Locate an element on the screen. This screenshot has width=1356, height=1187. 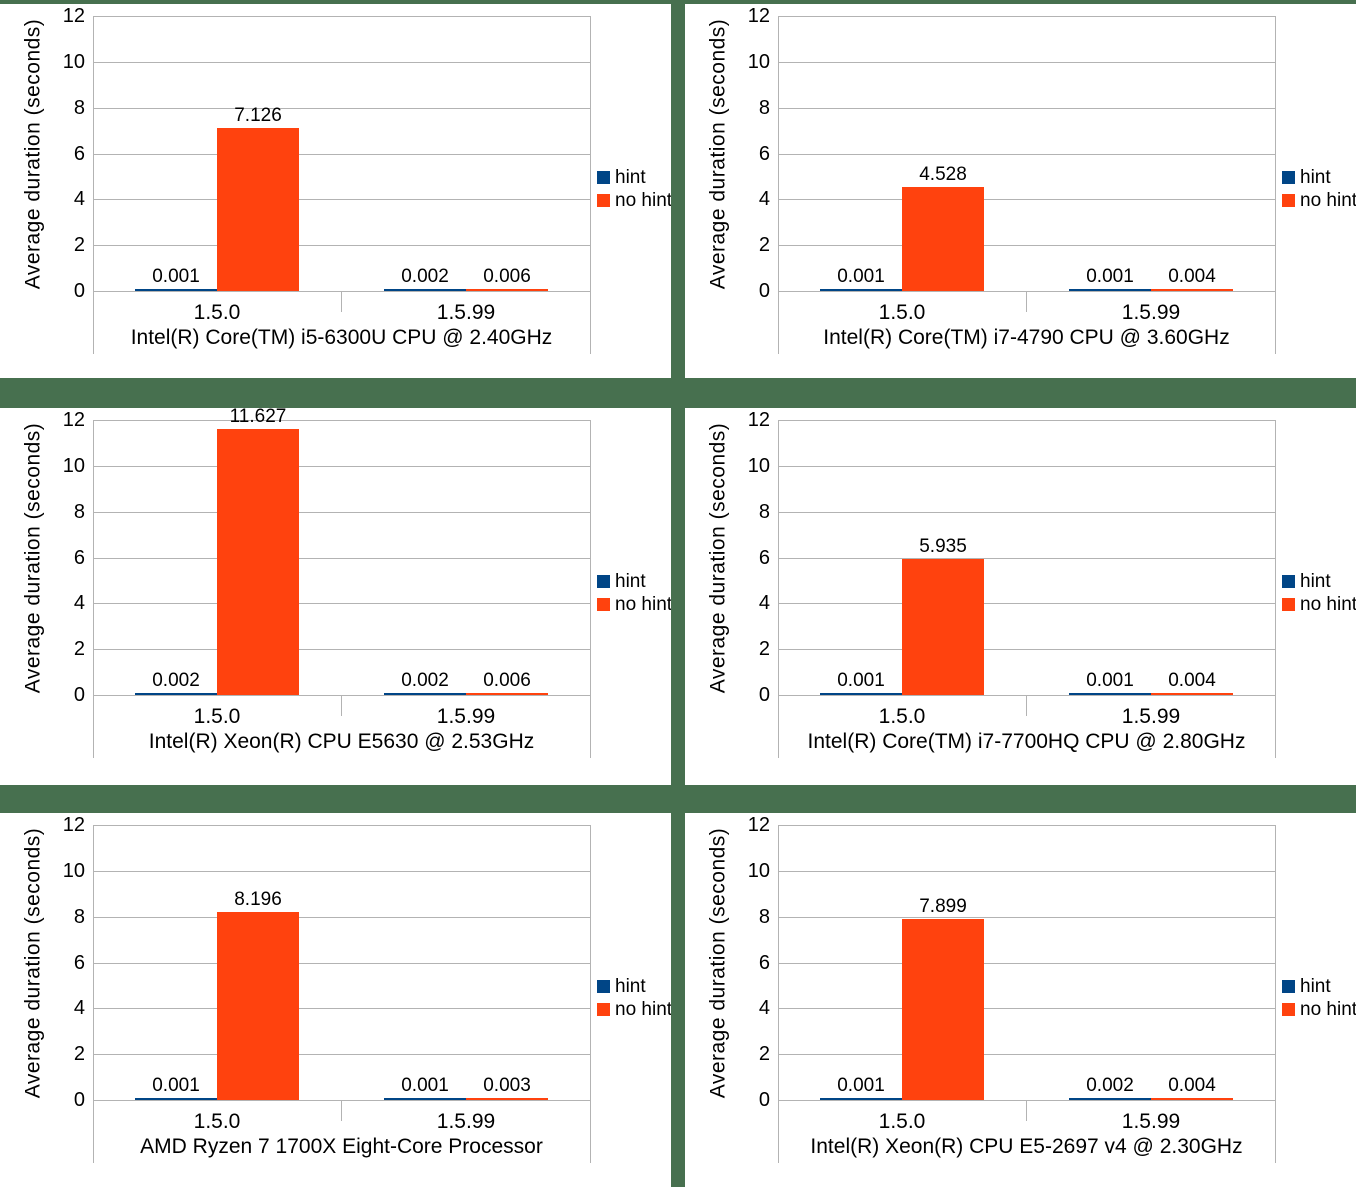
bar-value-label: 0.006 is located at coordinates (507, 680).